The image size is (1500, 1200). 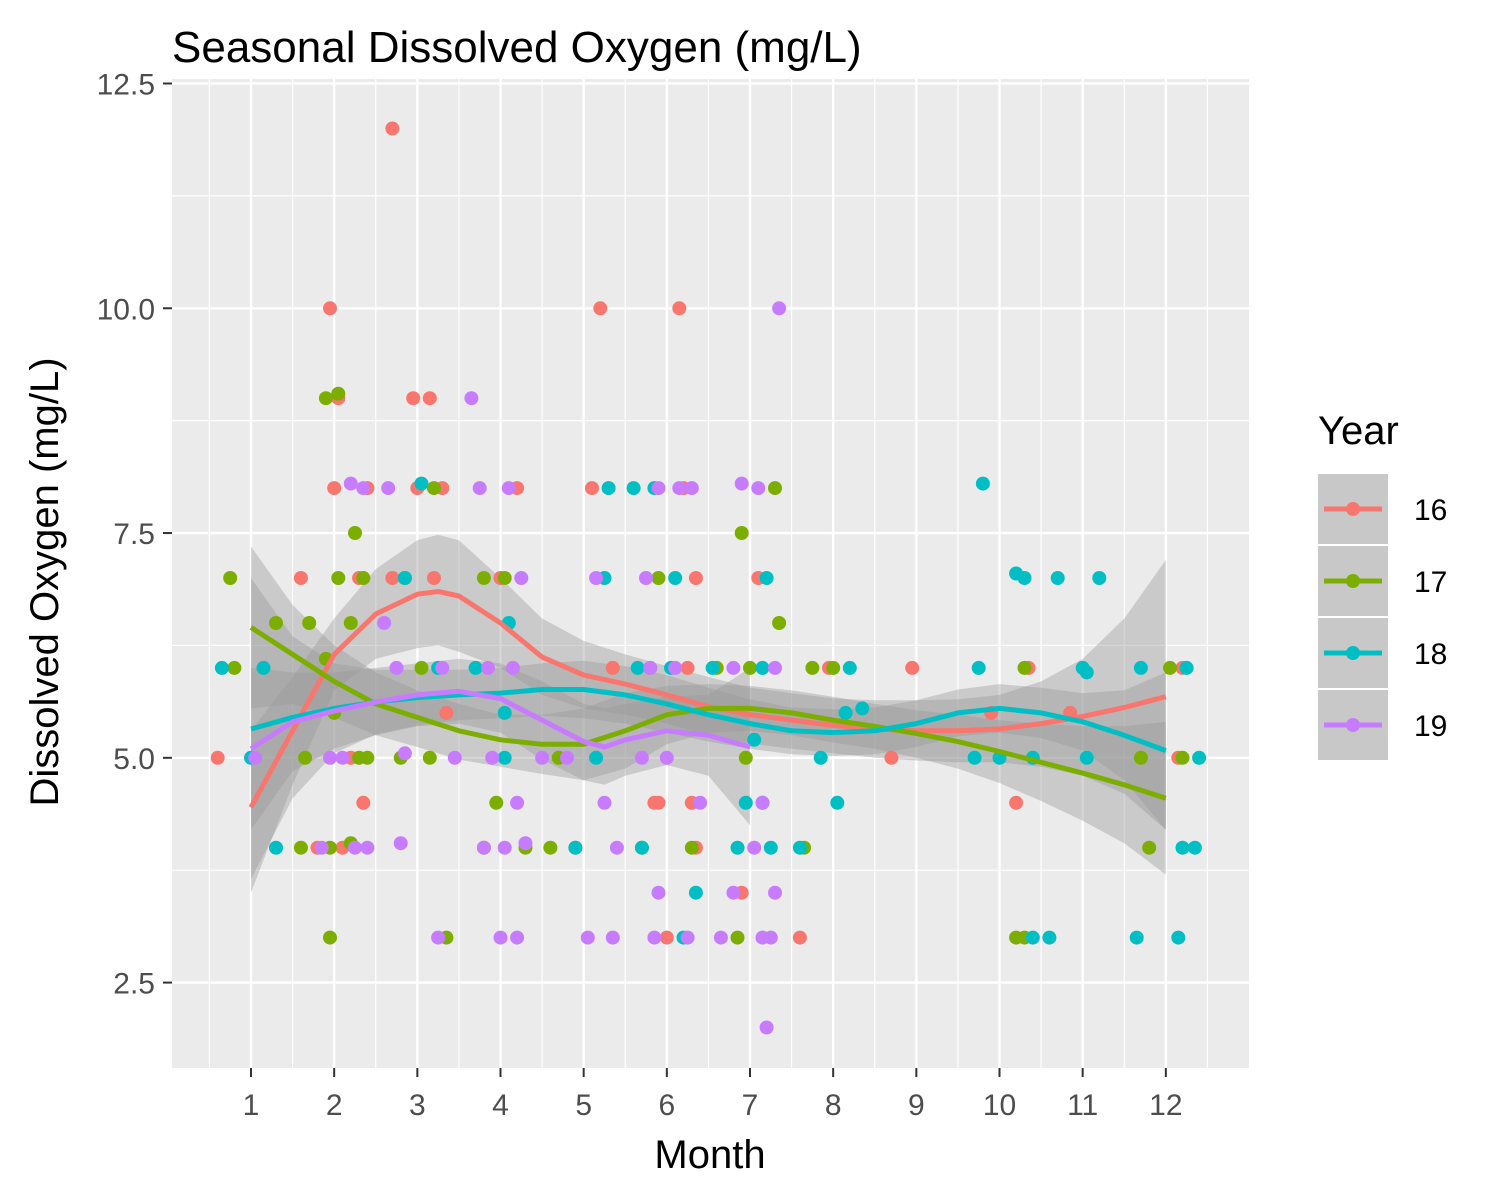 I want to click on legend-label: 18, so click(x=1430, y=654).